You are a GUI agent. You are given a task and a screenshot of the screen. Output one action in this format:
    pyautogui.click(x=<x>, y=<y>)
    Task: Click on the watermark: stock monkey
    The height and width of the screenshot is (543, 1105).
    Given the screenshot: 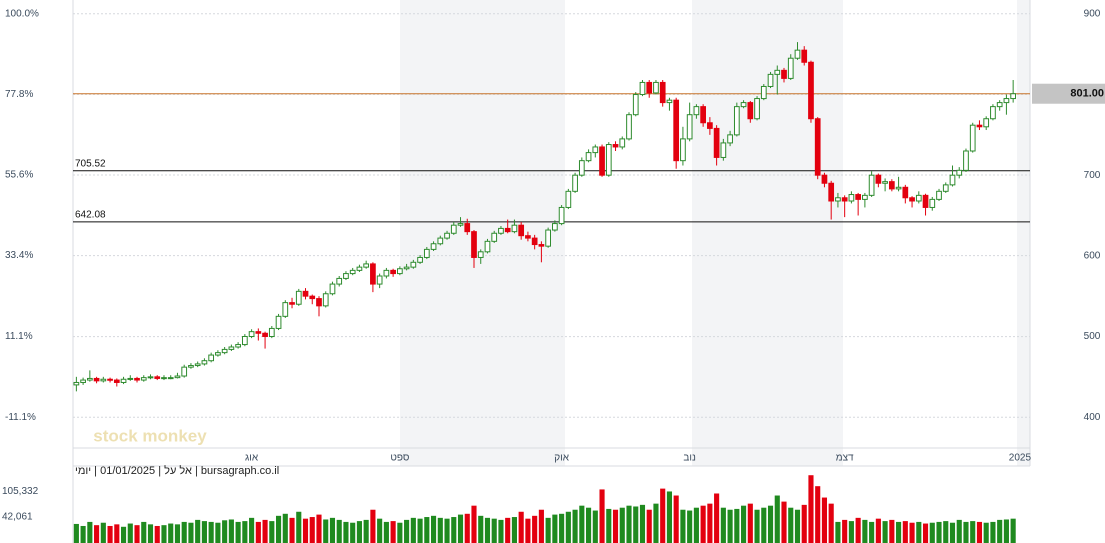 What is the action you would take?
    pyautogui.click(x=150, y=435)
    